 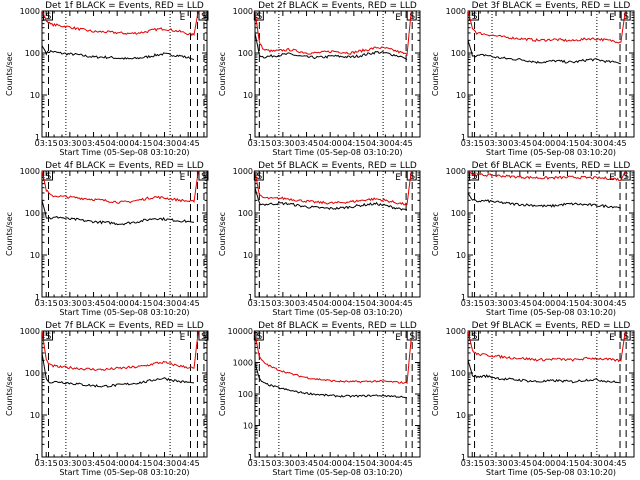 I want to click on chart-8-frame, so click(x=337, y=394).